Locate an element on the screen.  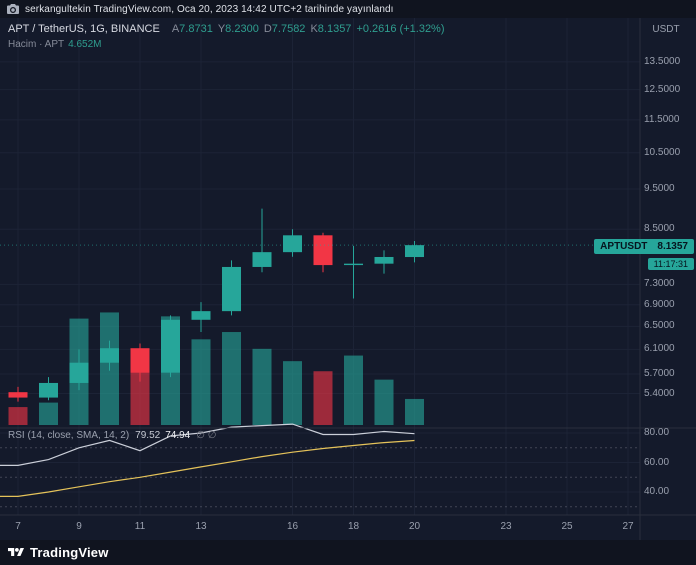
time-axis-label: 20 is located at coordinates (414, 526).